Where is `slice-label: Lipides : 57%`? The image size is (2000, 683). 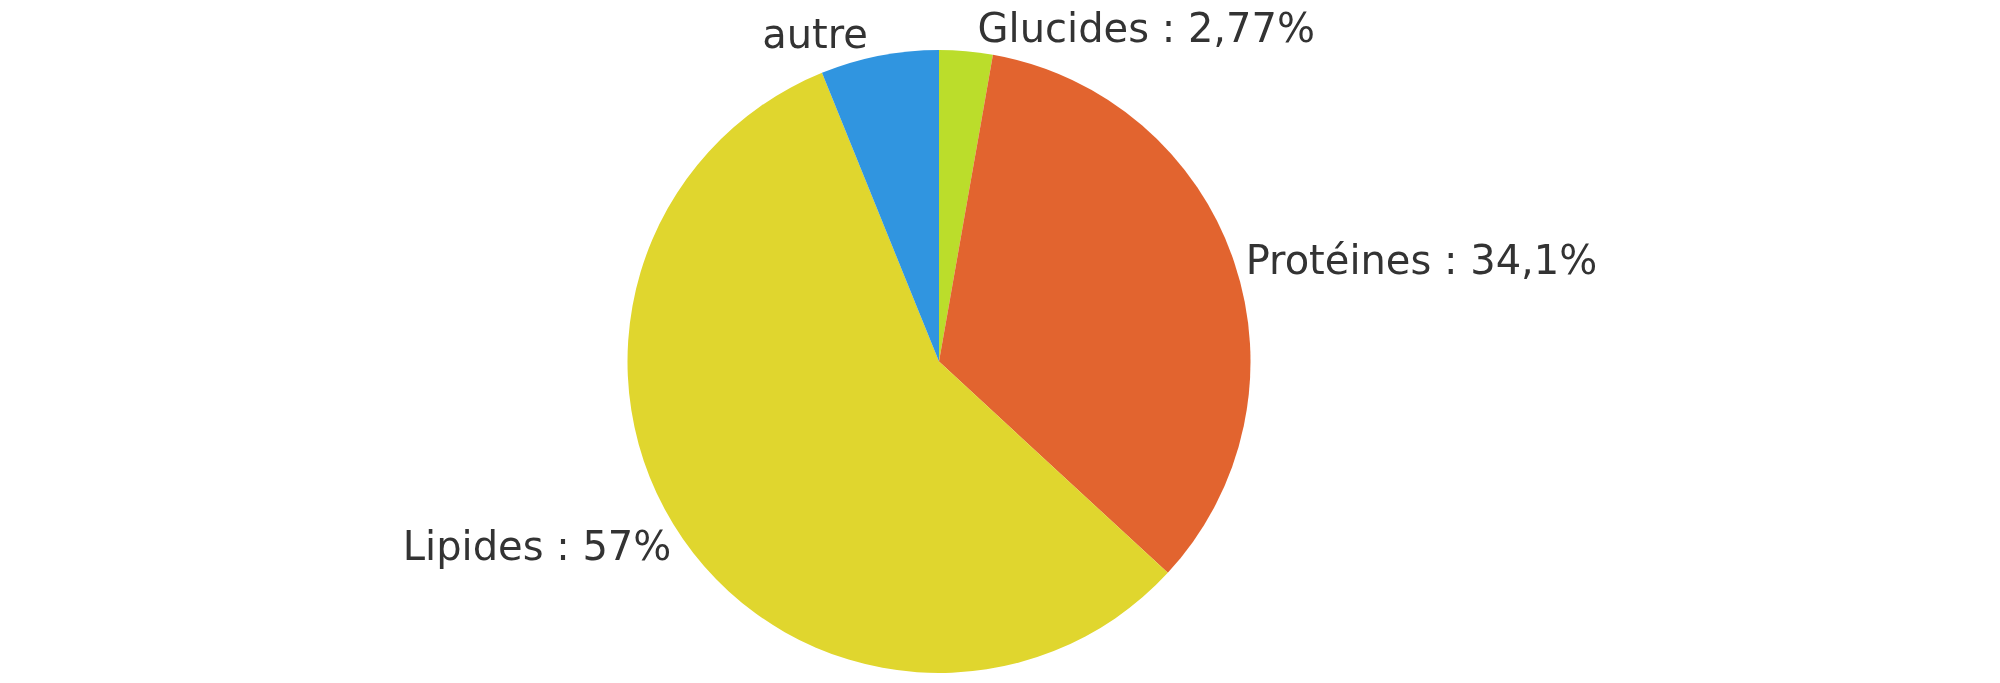 slice-label: Lipides : 57% is located at coordinates (537, 546).